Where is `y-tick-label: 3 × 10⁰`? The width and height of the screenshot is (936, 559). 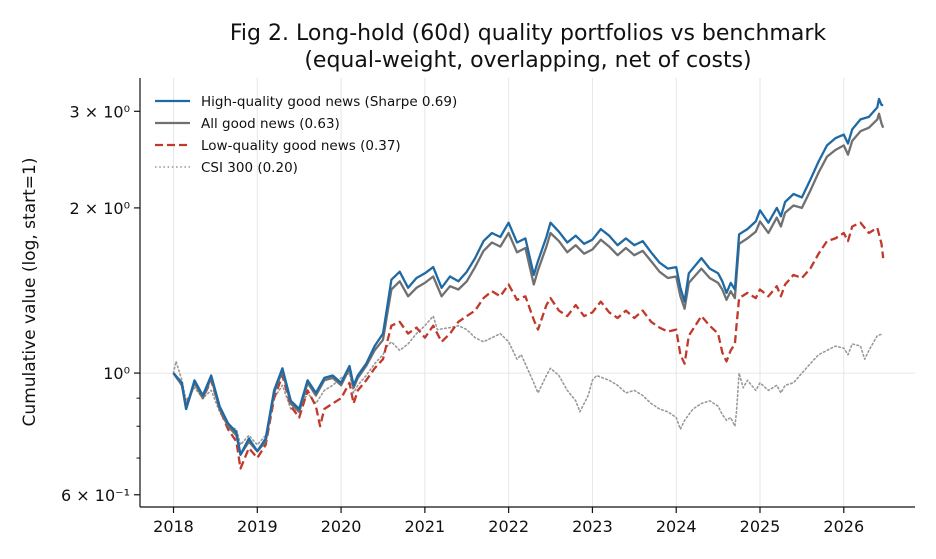 y-tick-label: 3 × 10⁰ is located at coordinates (99, 111).